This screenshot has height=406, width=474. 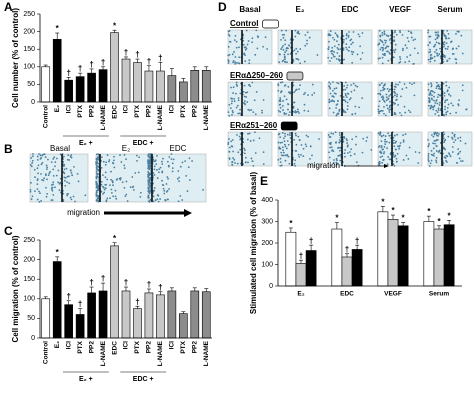 What do you see at coordinates (103, 117) in the screenshot?
I see `x-tick-label: L-NAME` at bounding box center [103, 117].